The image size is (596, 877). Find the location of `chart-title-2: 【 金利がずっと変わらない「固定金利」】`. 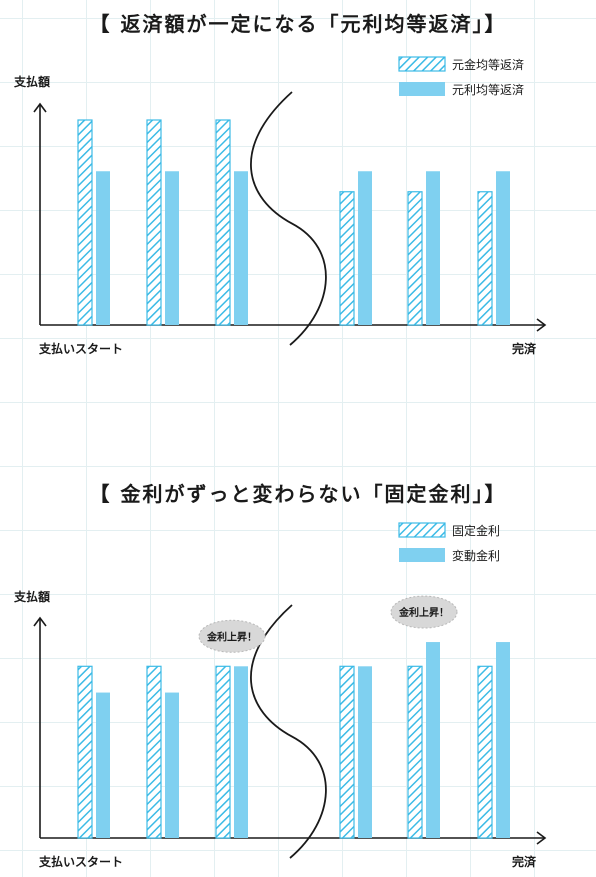

chart-title-2: 【 金利がずっと変わらない「固定金利」】 is located at coordinates (298, 494).